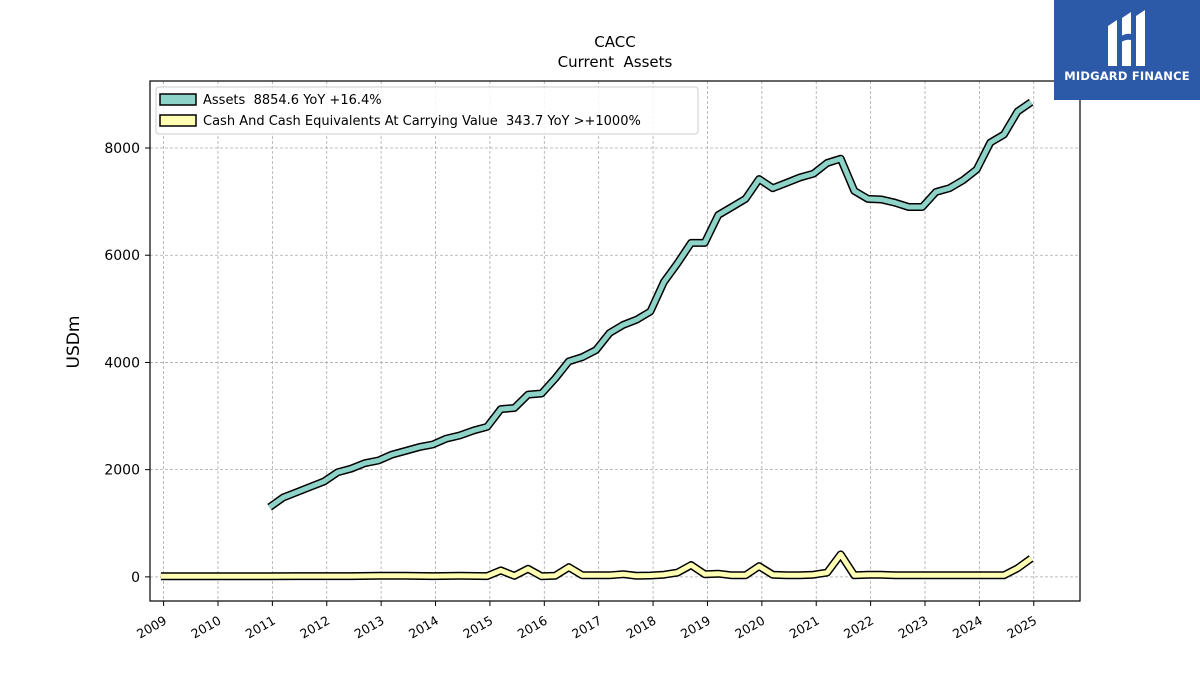  I want to click on x-tick-label: 2024, so click(967, 627).